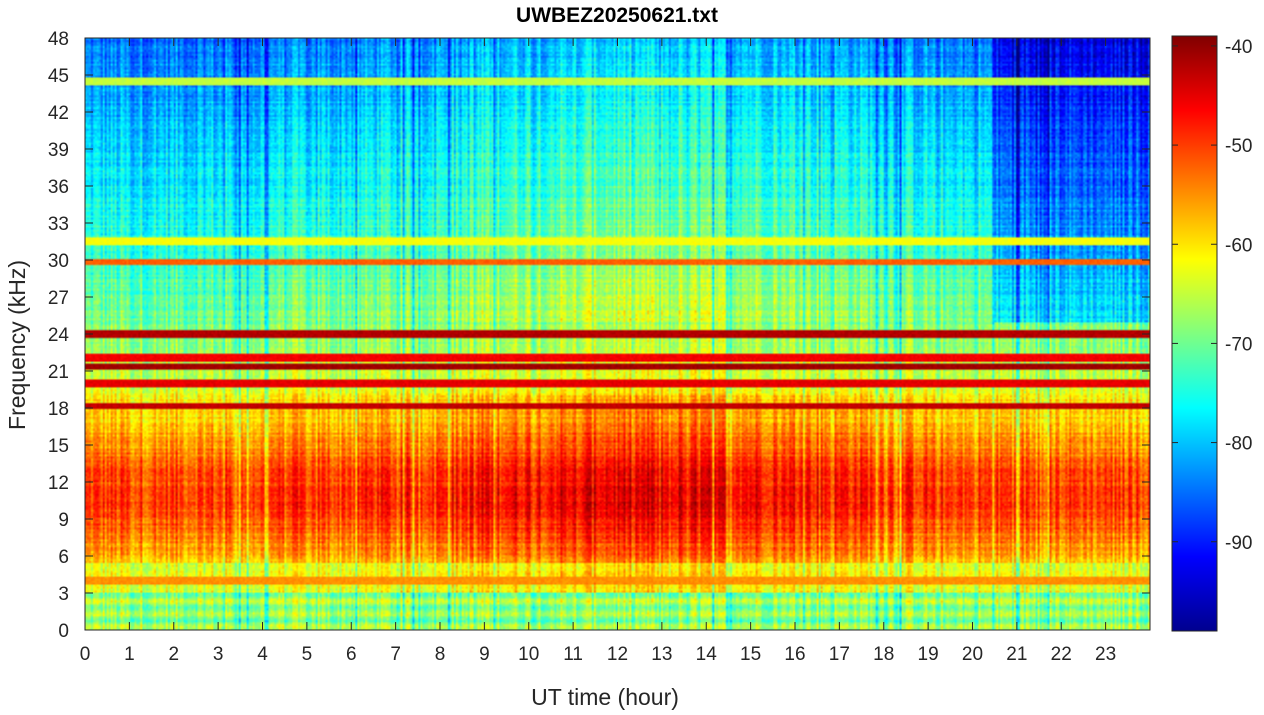  What do you see at coordinates (395, 654) in the screenshot?
I see `x-tick-label: 7` at bounding box center [395, 654].